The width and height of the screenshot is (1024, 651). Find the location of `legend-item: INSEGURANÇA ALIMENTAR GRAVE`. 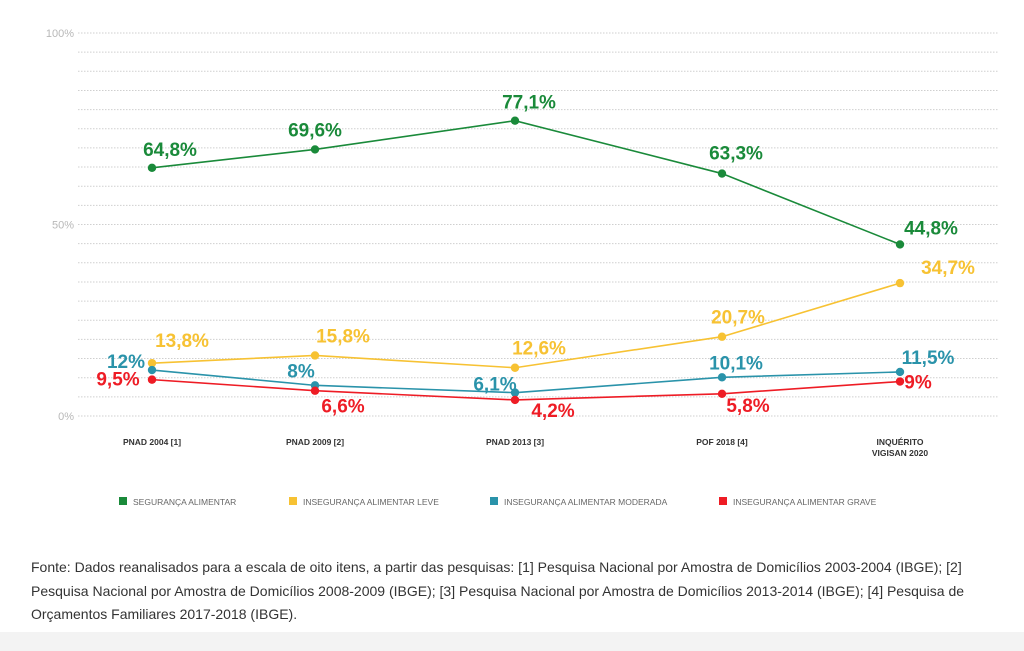

legend-item: INSEGURANÇA ALIMENTAR GRAVE is located at coordinates (798, 502).